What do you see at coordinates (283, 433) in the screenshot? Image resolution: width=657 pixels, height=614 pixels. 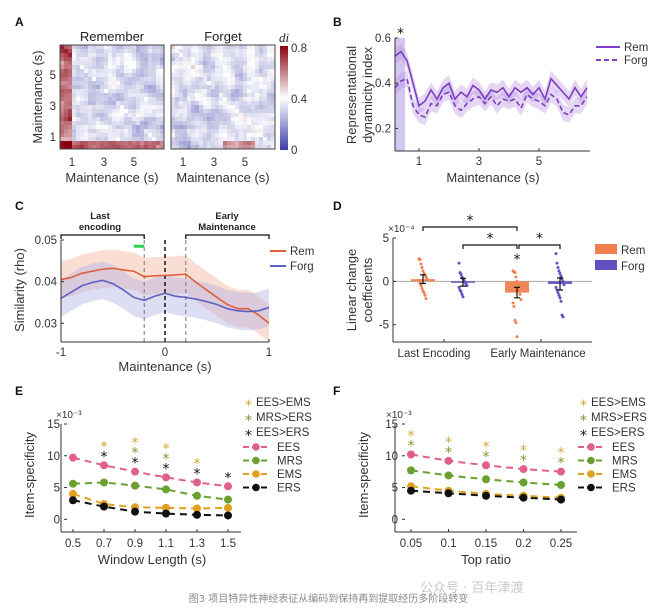 I see `legend-label: EES>ERS` at bounding box center [283, 433].